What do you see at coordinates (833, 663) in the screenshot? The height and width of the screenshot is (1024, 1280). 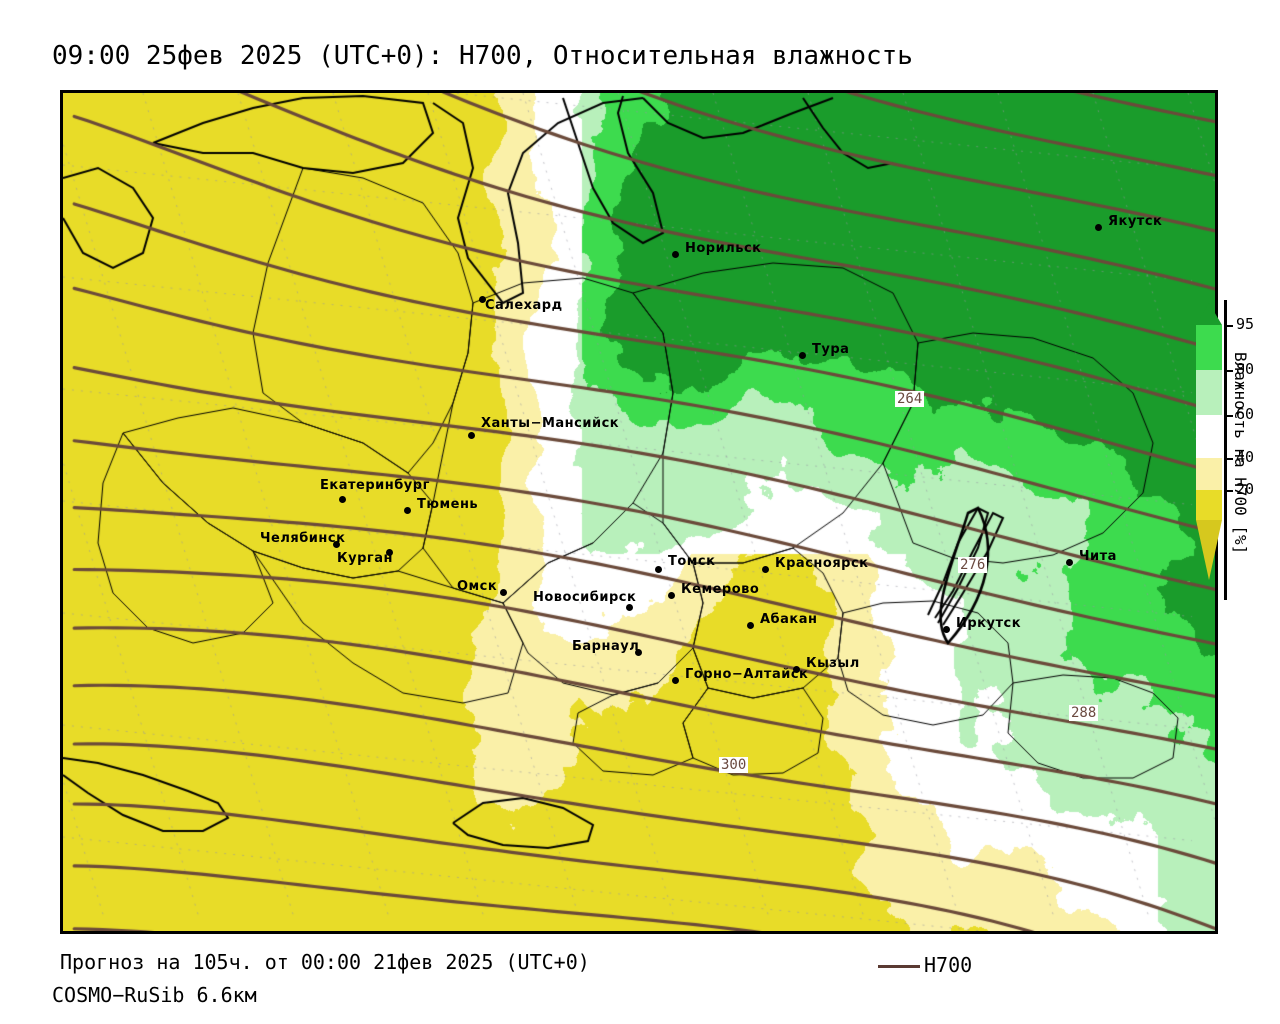 I see `city-label: Кызыл` at bounding box center [833, 663].